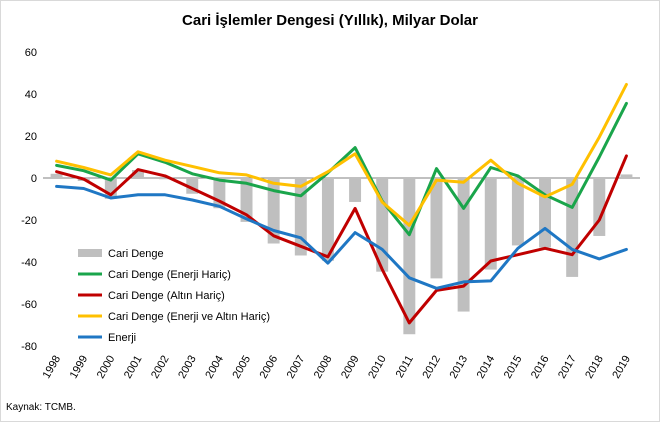 The height and width of the screenshot is (422, 660). Describe the element at coordinates (31, 53) in the screenshot. I see `y-tick-label: 60` at that location.